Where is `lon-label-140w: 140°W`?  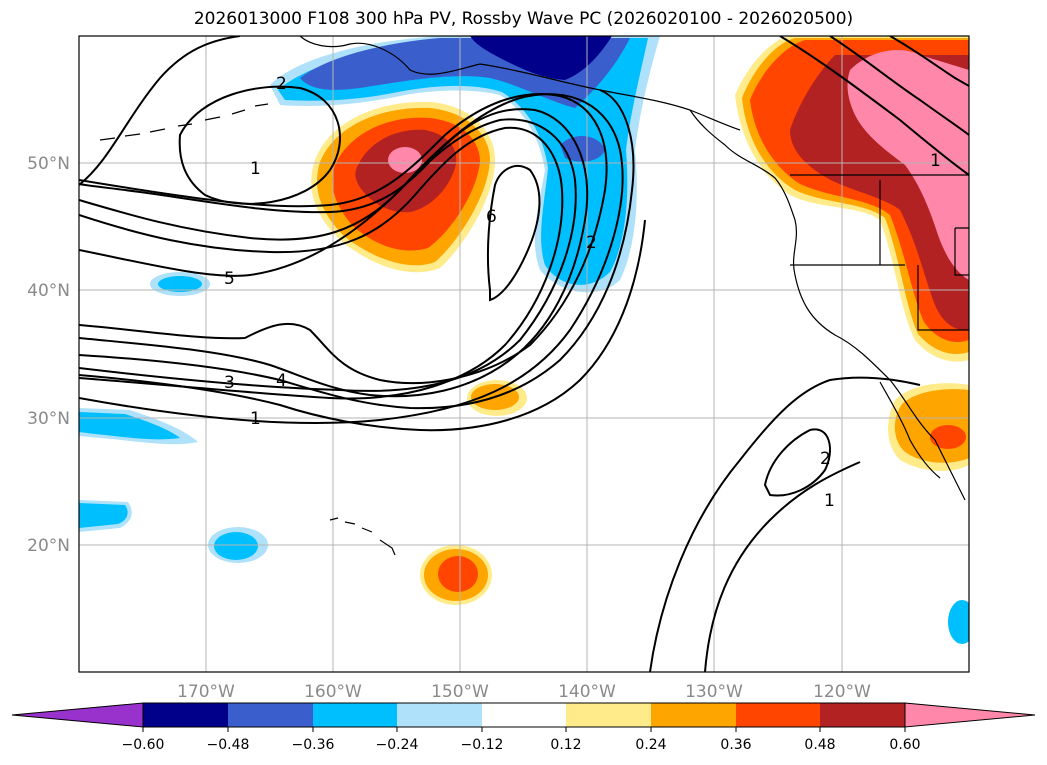 lon-label-140w: 140°W is located at coordinates (587, 692).